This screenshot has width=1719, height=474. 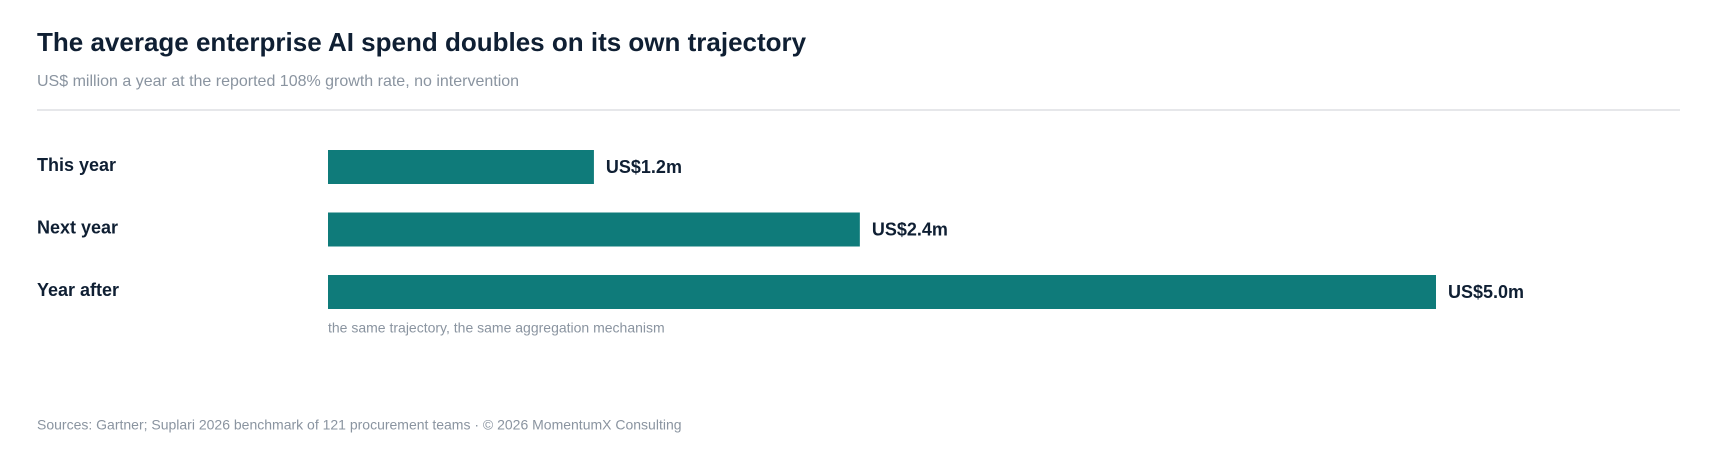 What do you see at coordinates (1486, 292) in the screenshot?
I see `value-label: US$5.0m` at bounding box center [1486, 292].